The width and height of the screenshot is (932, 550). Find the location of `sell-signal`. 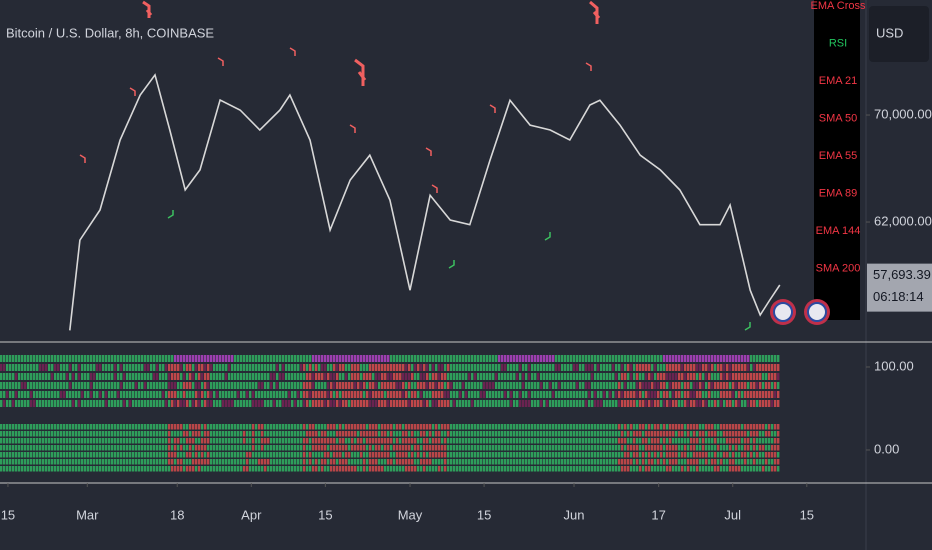

sell-signal is located at coordinates (434, 188).